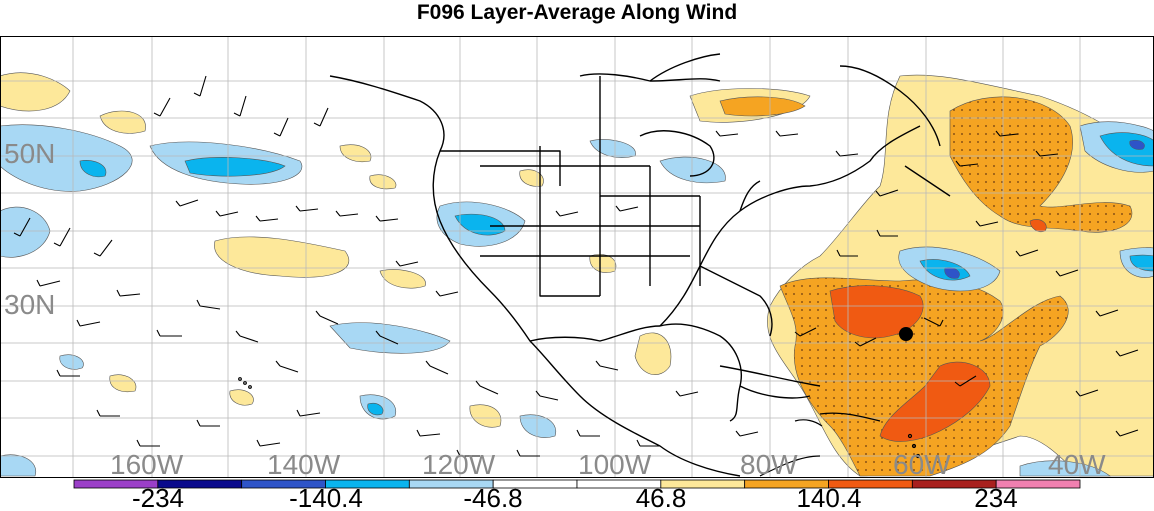 This screenshot has width=1154, height=511. Describe the element at coordinates (615, 463) in the screenshot. I see `lon-label-100w: 100W` at that location.